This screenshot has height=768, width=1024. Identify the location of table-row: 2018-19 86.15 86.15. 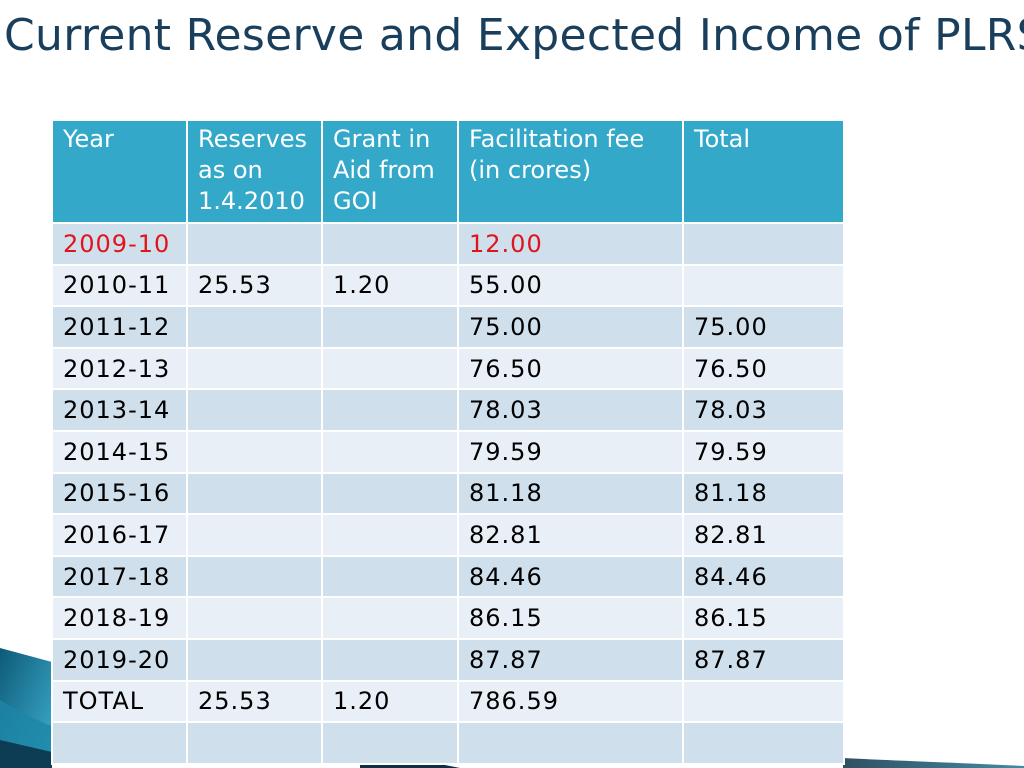
(448, 618).